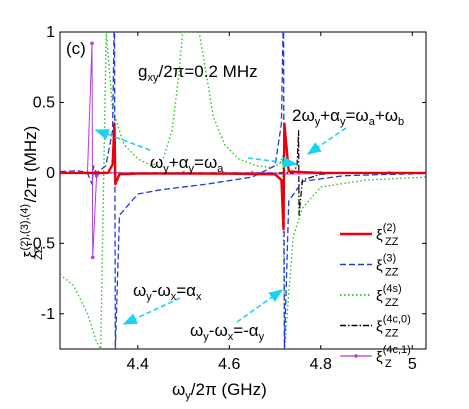 The image size is (469, 409). What do you see at coordinates (122, 140) in the screenshot?
I see `arrow-res1-left` at bounding box center [122, 140].